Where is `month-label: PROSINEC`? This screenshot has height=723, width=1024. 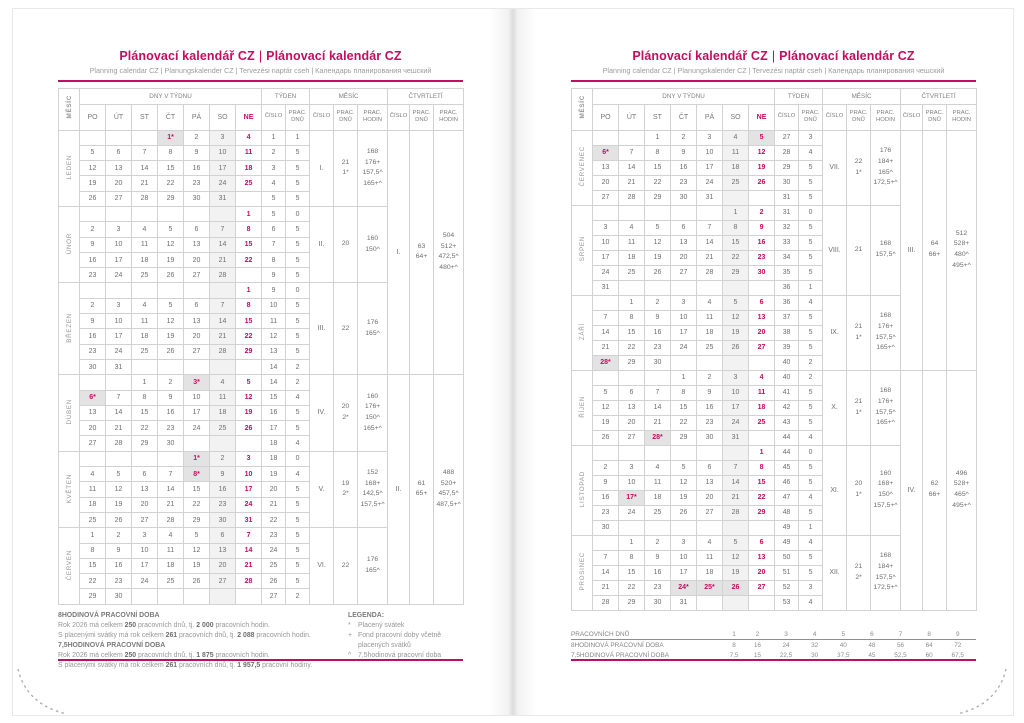 month-label: PROSINEC is located at coordinates (582, 572).